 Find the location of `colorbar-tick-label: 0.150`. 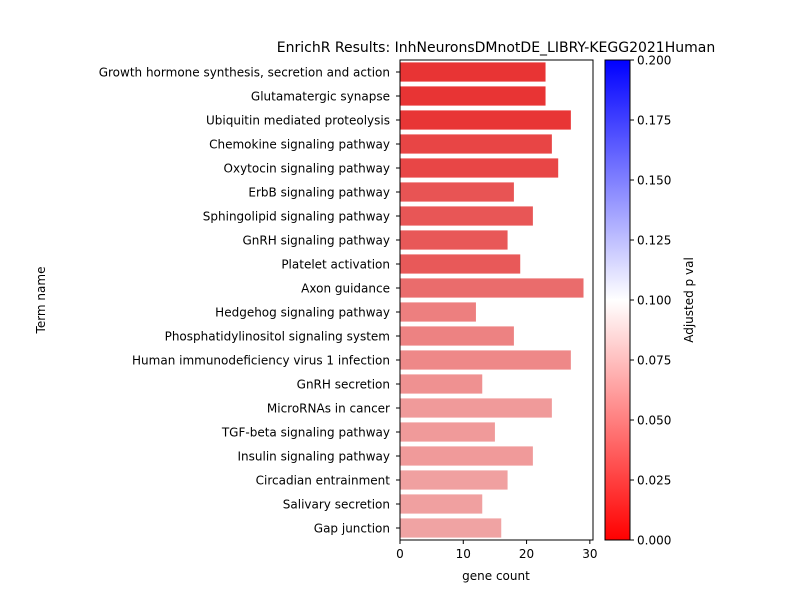

colorbar-tick-label: 0.150 is located at coordinates (654, 181).